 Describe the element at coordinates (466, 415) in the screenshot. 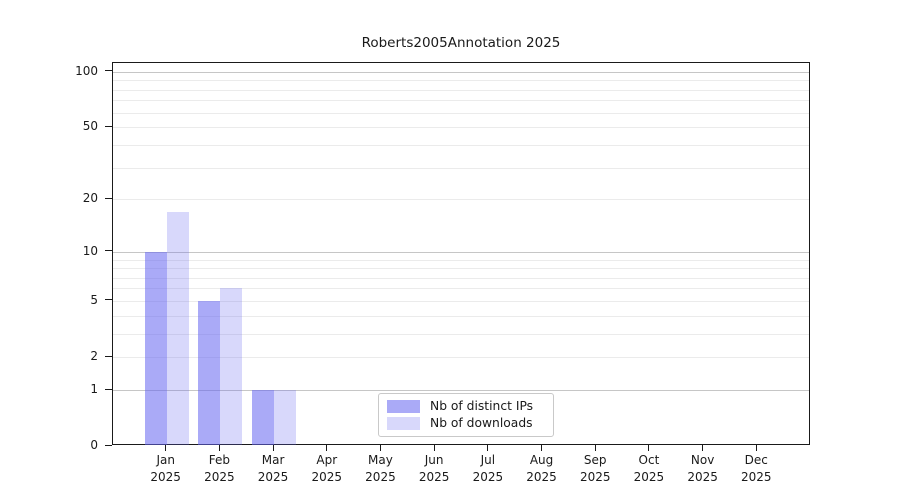

I see `legend: Nb of distinct IPs Nb of downloads` at that location.